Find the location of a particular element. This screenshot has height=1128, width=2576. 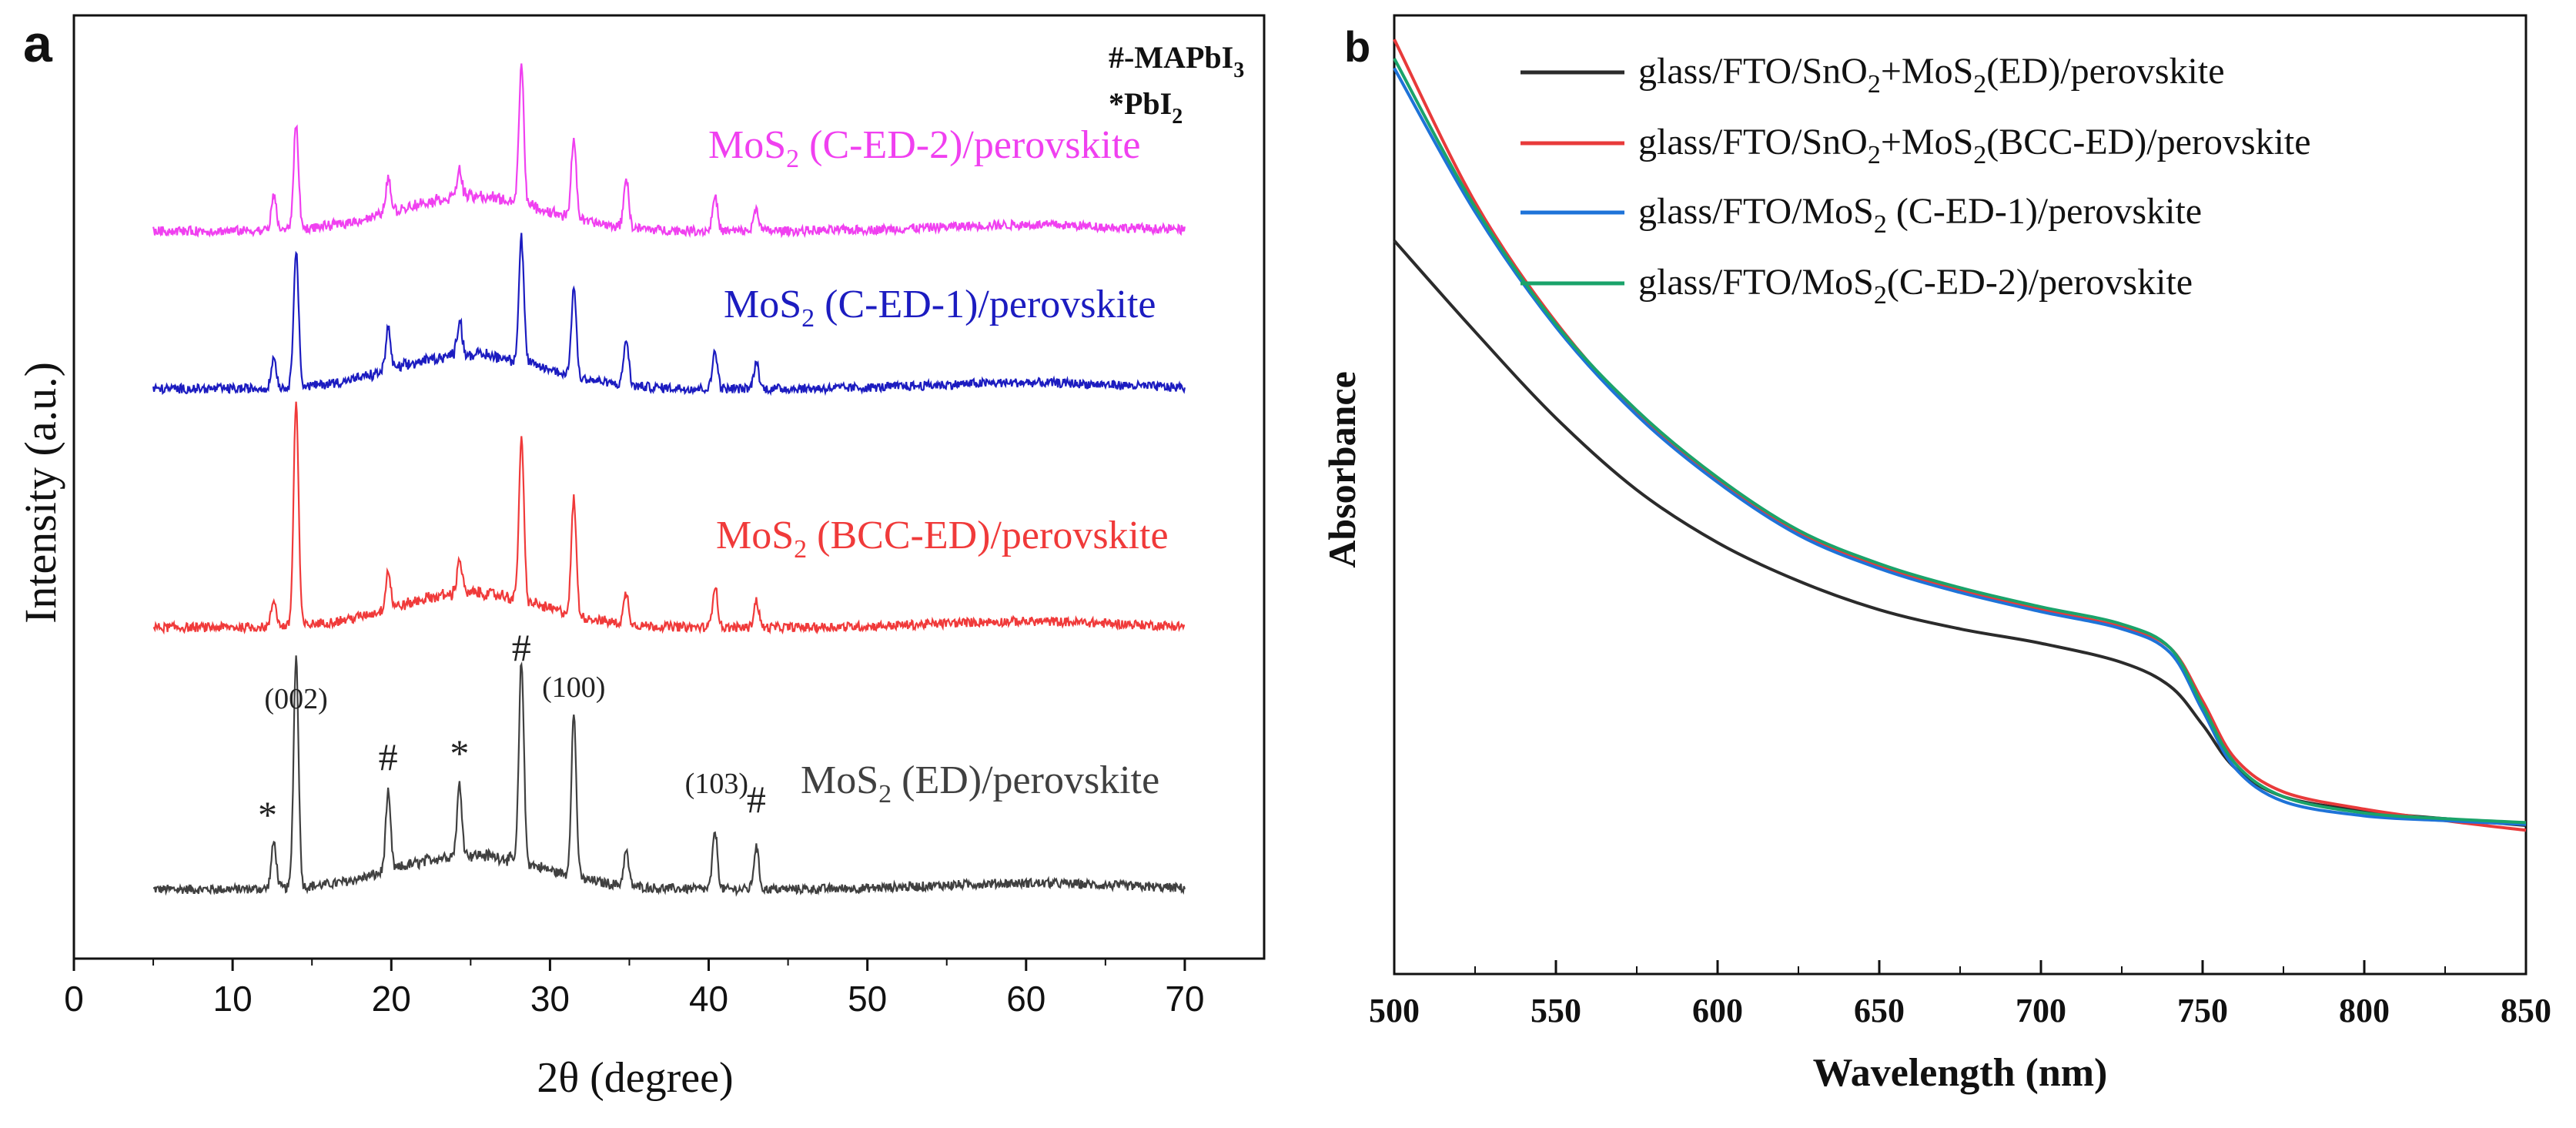

xrd-x-tick-label: 70 is located at coordinates (1185, 999).